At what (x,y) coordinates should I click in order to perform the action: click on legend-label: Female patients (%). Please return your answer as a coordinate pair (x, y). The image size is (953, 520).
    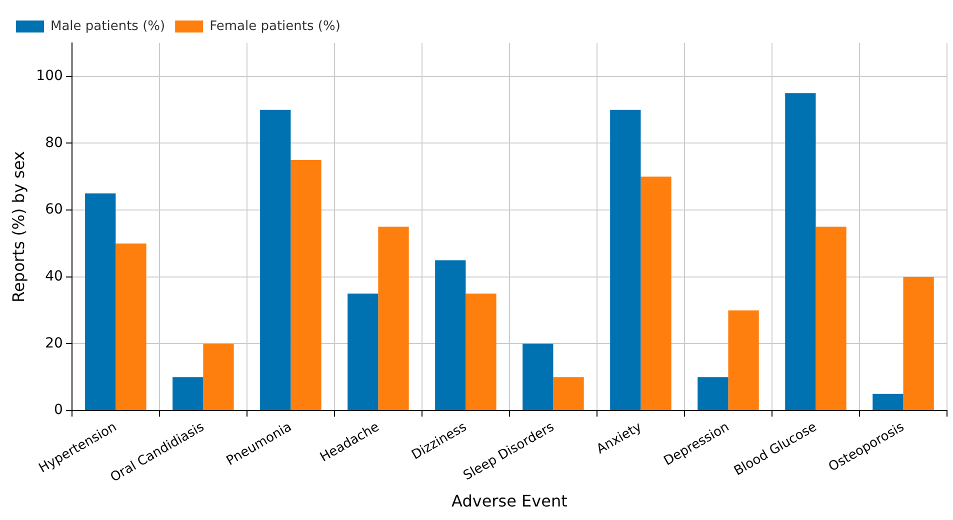
    Looking at the image, I should click on (275, 26).